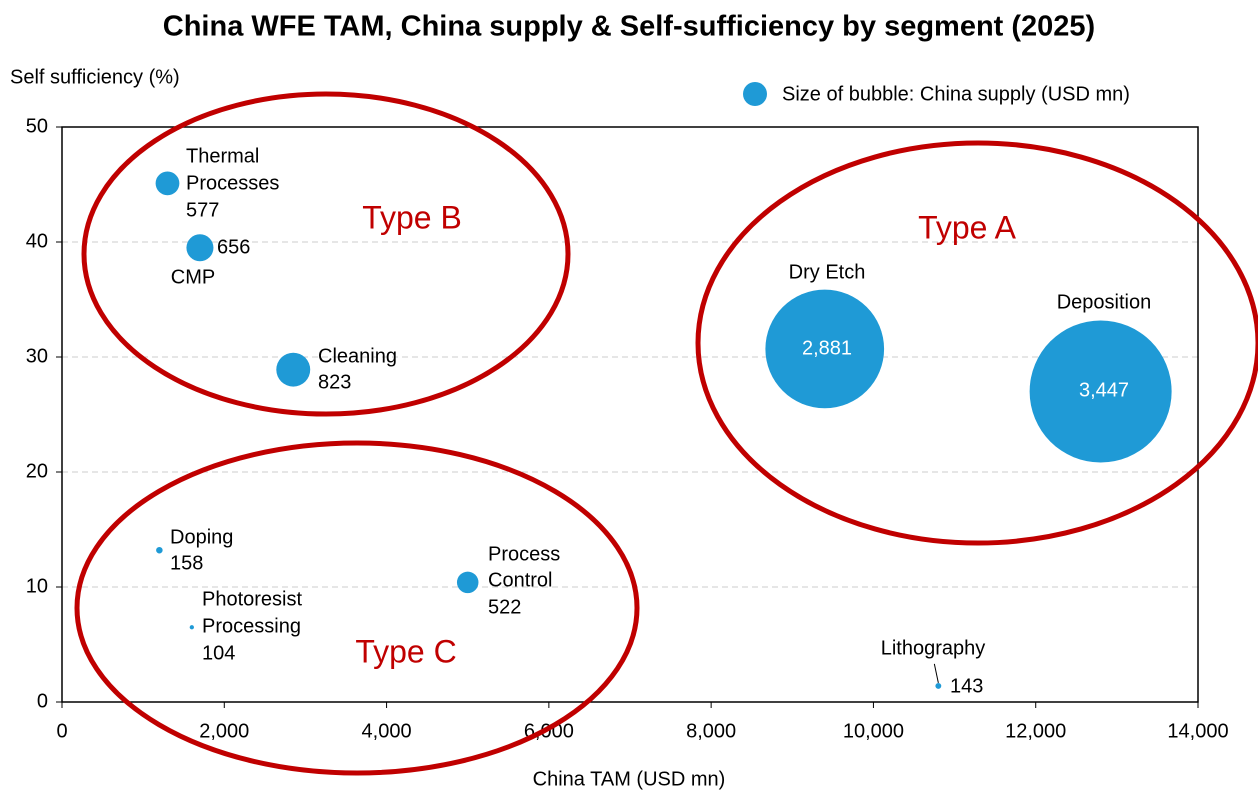 The height and width of the screenshot is (794, 1258). I want to click on point-label: Process, so click(524, 554).